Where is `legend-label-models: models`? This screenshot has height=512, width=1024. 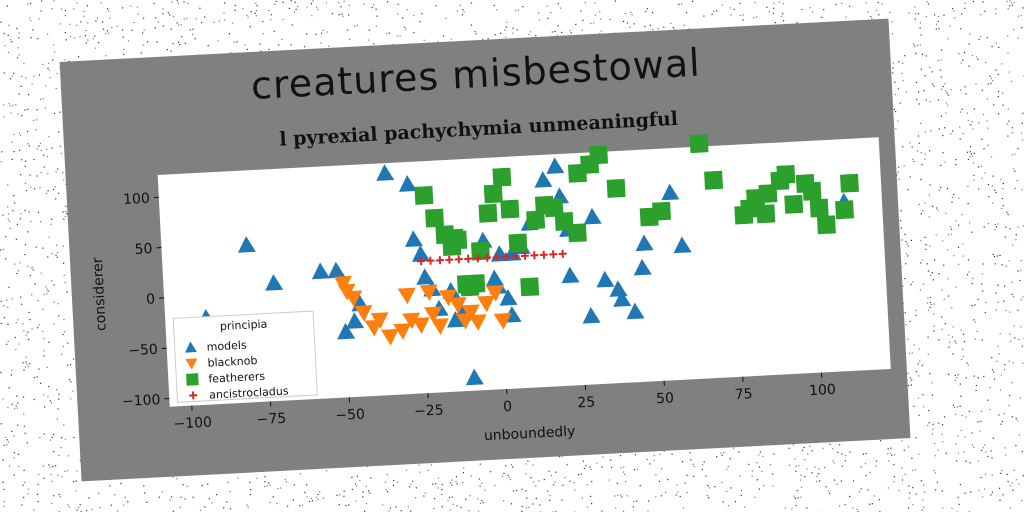 legend-label-models: models is located at coordinates (226, 346).